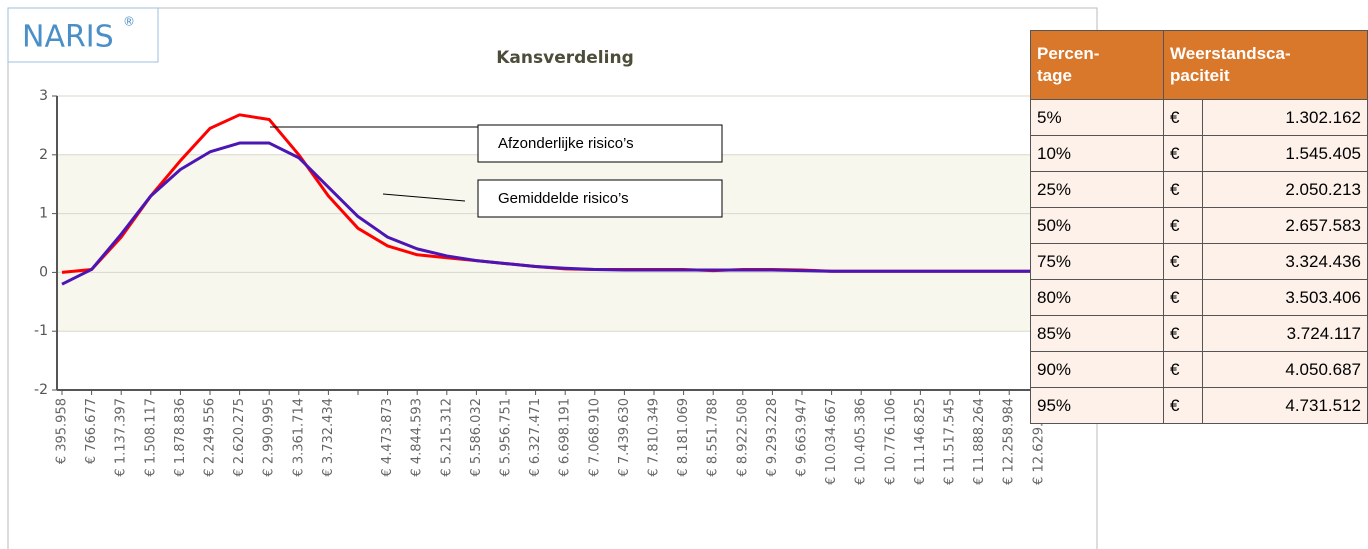 Image resolution: width=1368 pixels, height=549 pixels. I want to click on x-tick-label: € 3.361.714, so click(298, 437).